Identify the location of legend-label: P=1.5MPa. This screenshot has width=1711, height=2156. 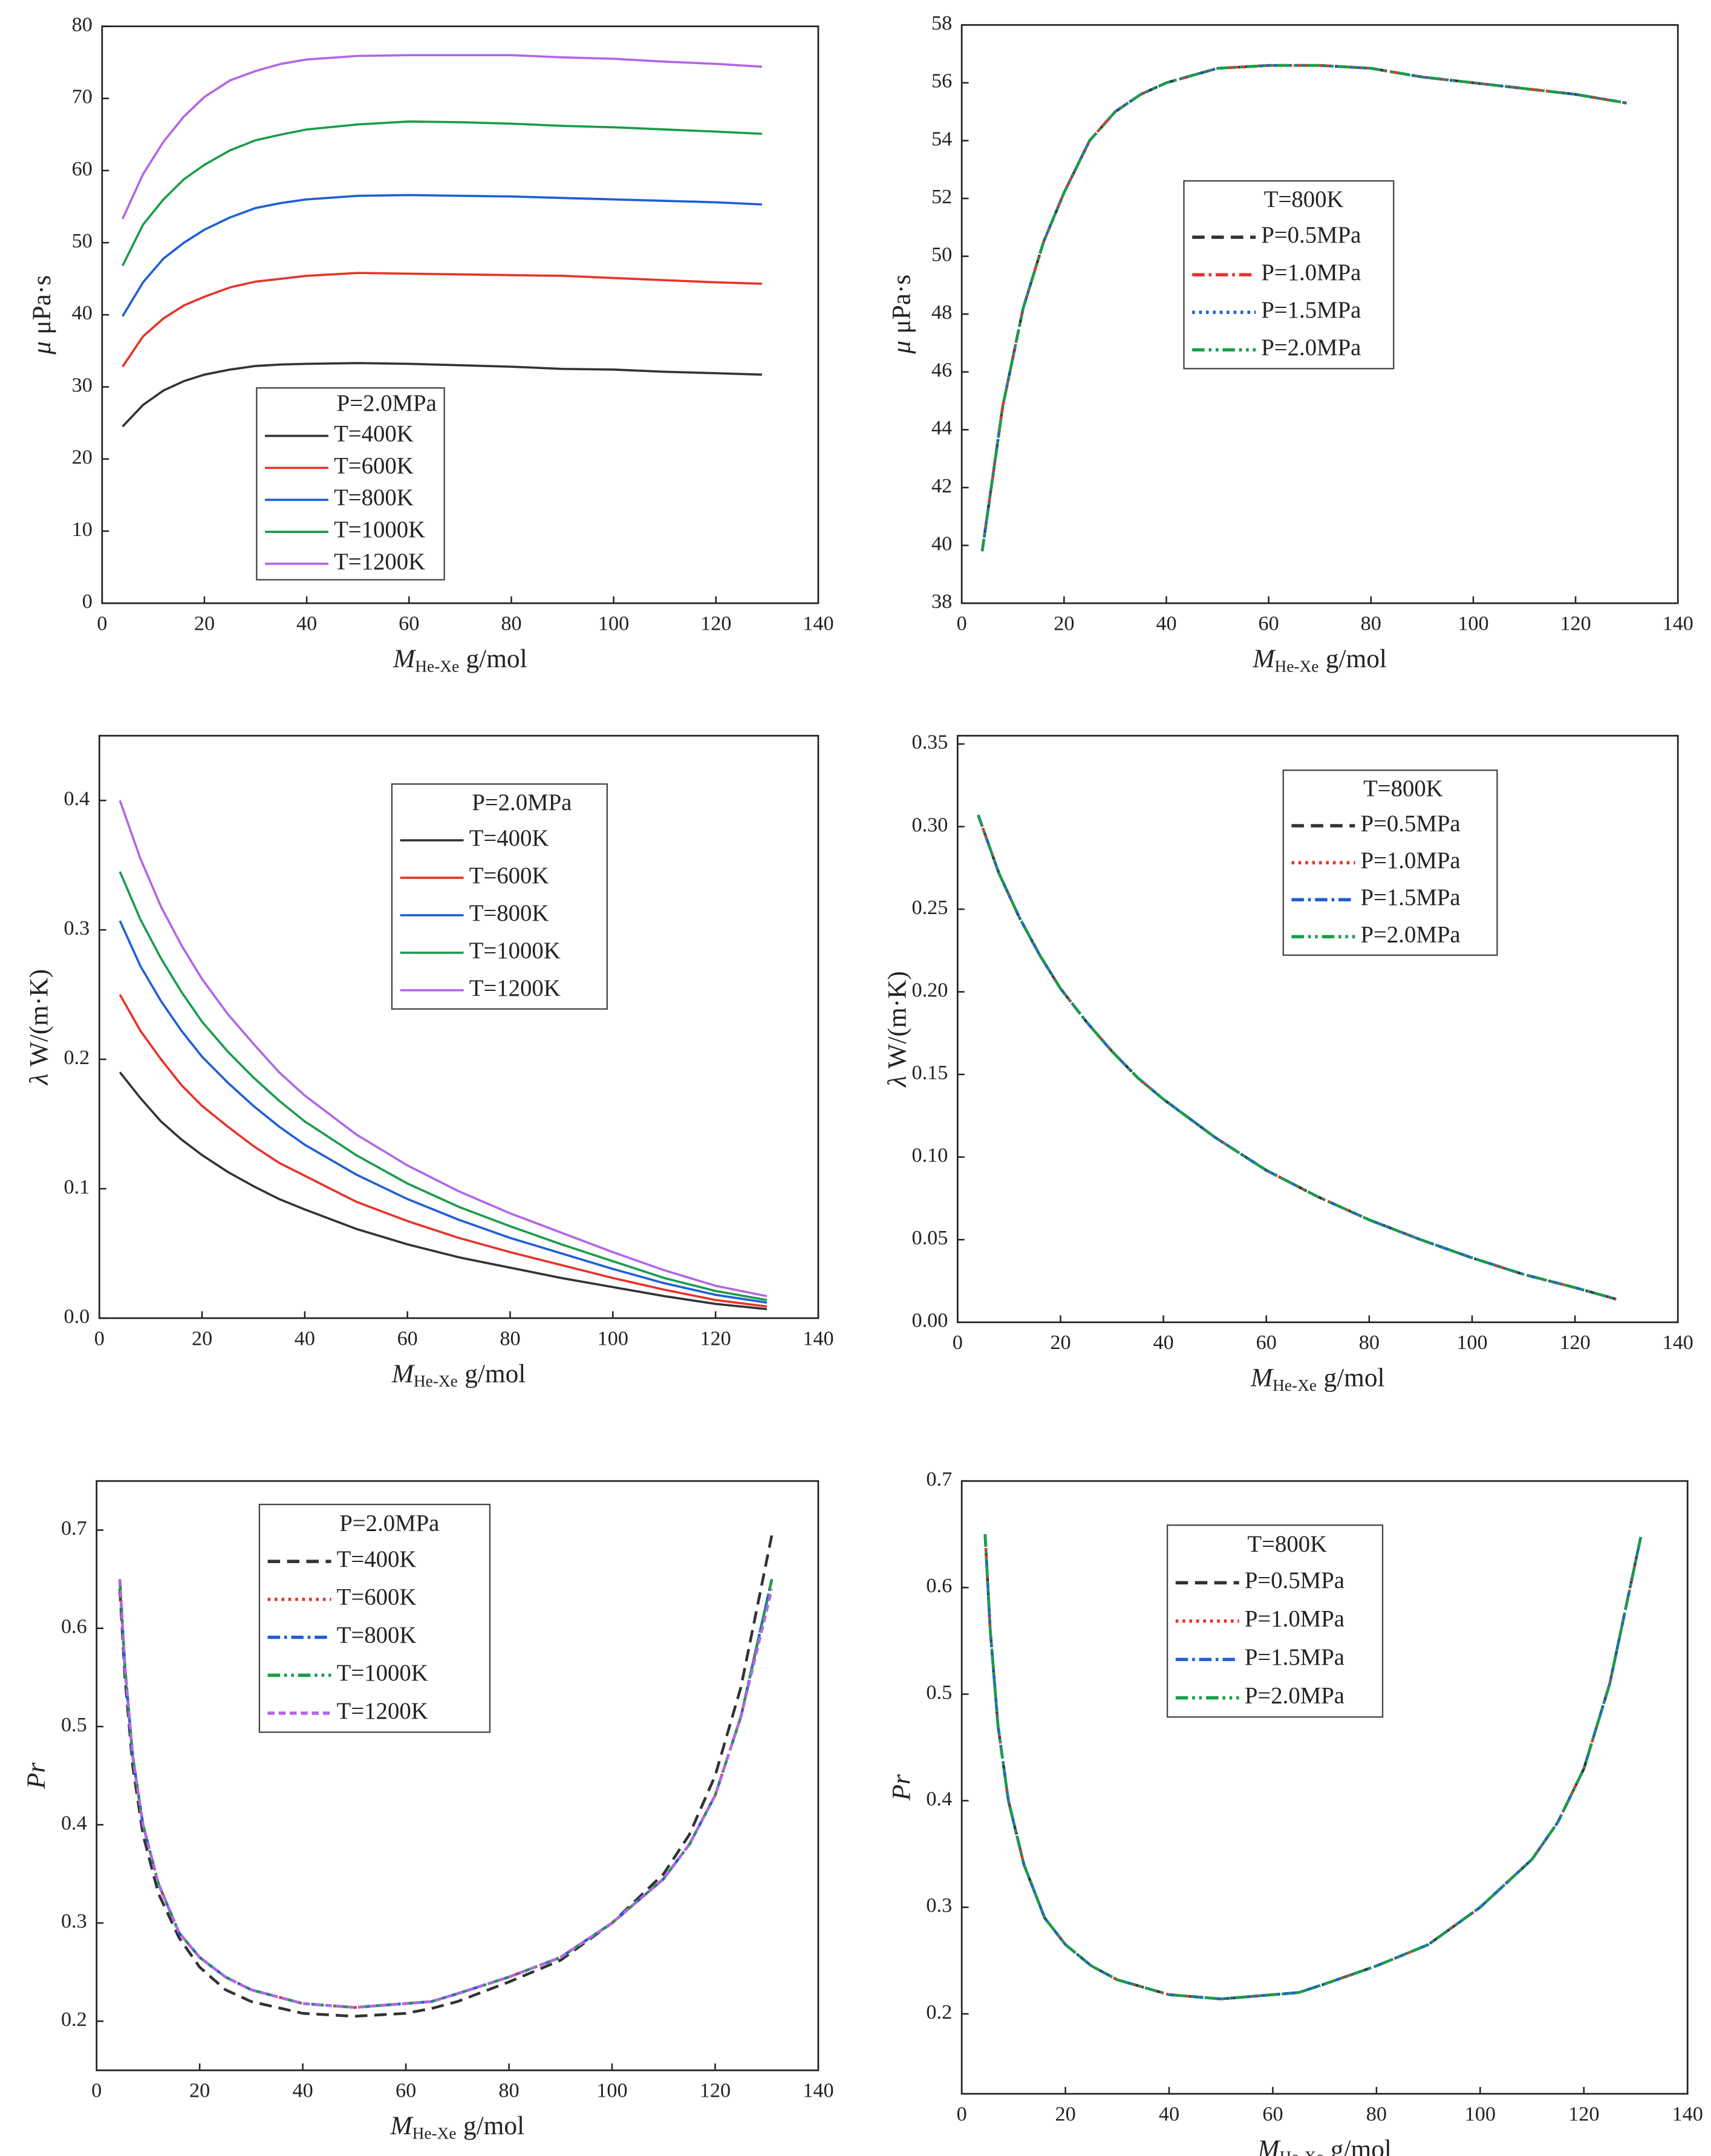
(1411, 897).